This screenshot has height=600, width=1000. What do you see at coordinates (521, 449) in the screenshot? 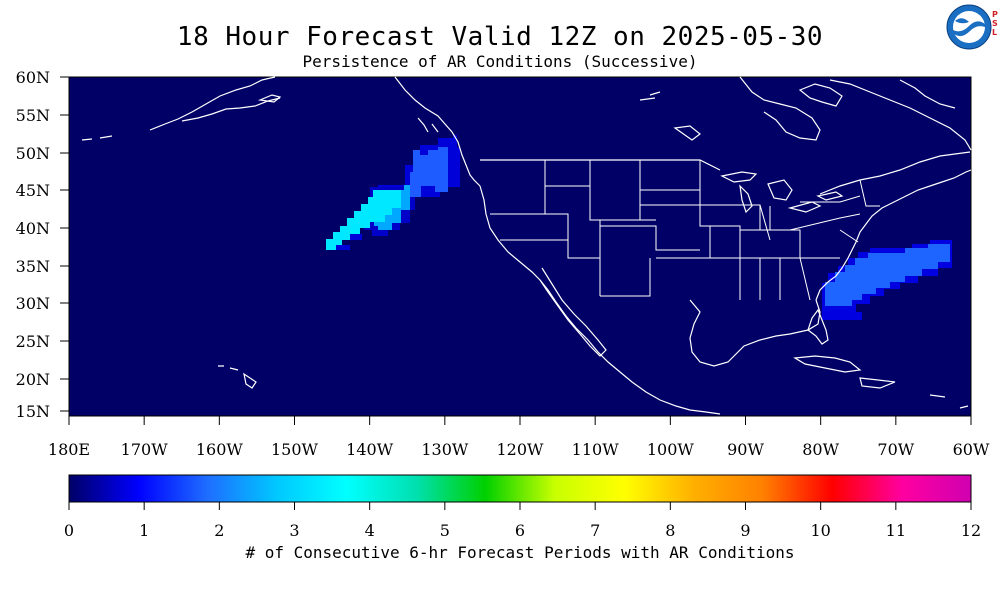
I see `lon-label: 120W` at bounding box center [521, 449].